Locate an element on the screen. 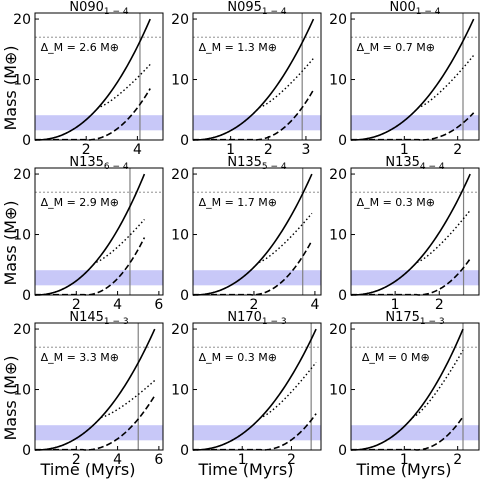  panel-title: N1356 − 4 is located at coordinates (99, 163).